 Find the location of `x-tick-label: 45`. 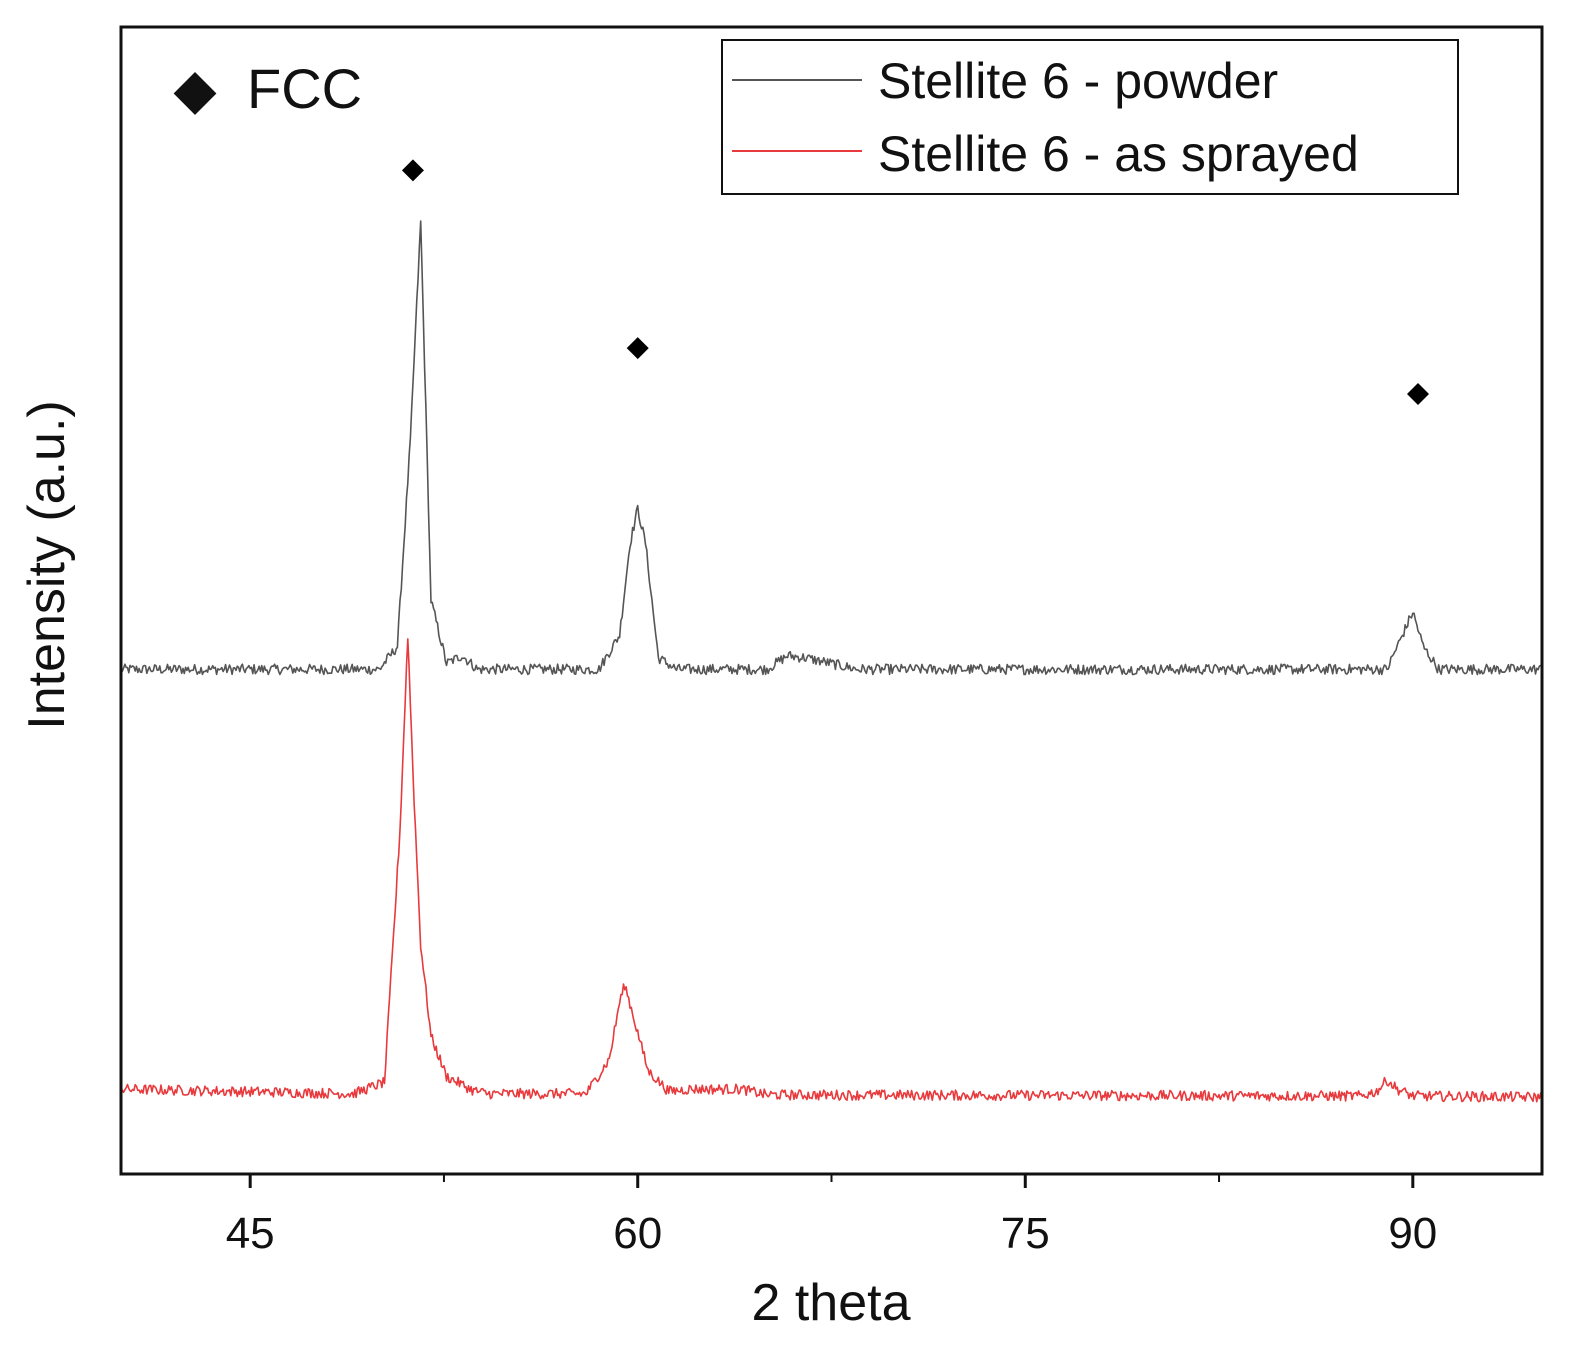

x-tick-label: 45 is located at coordinates (250, 1233).